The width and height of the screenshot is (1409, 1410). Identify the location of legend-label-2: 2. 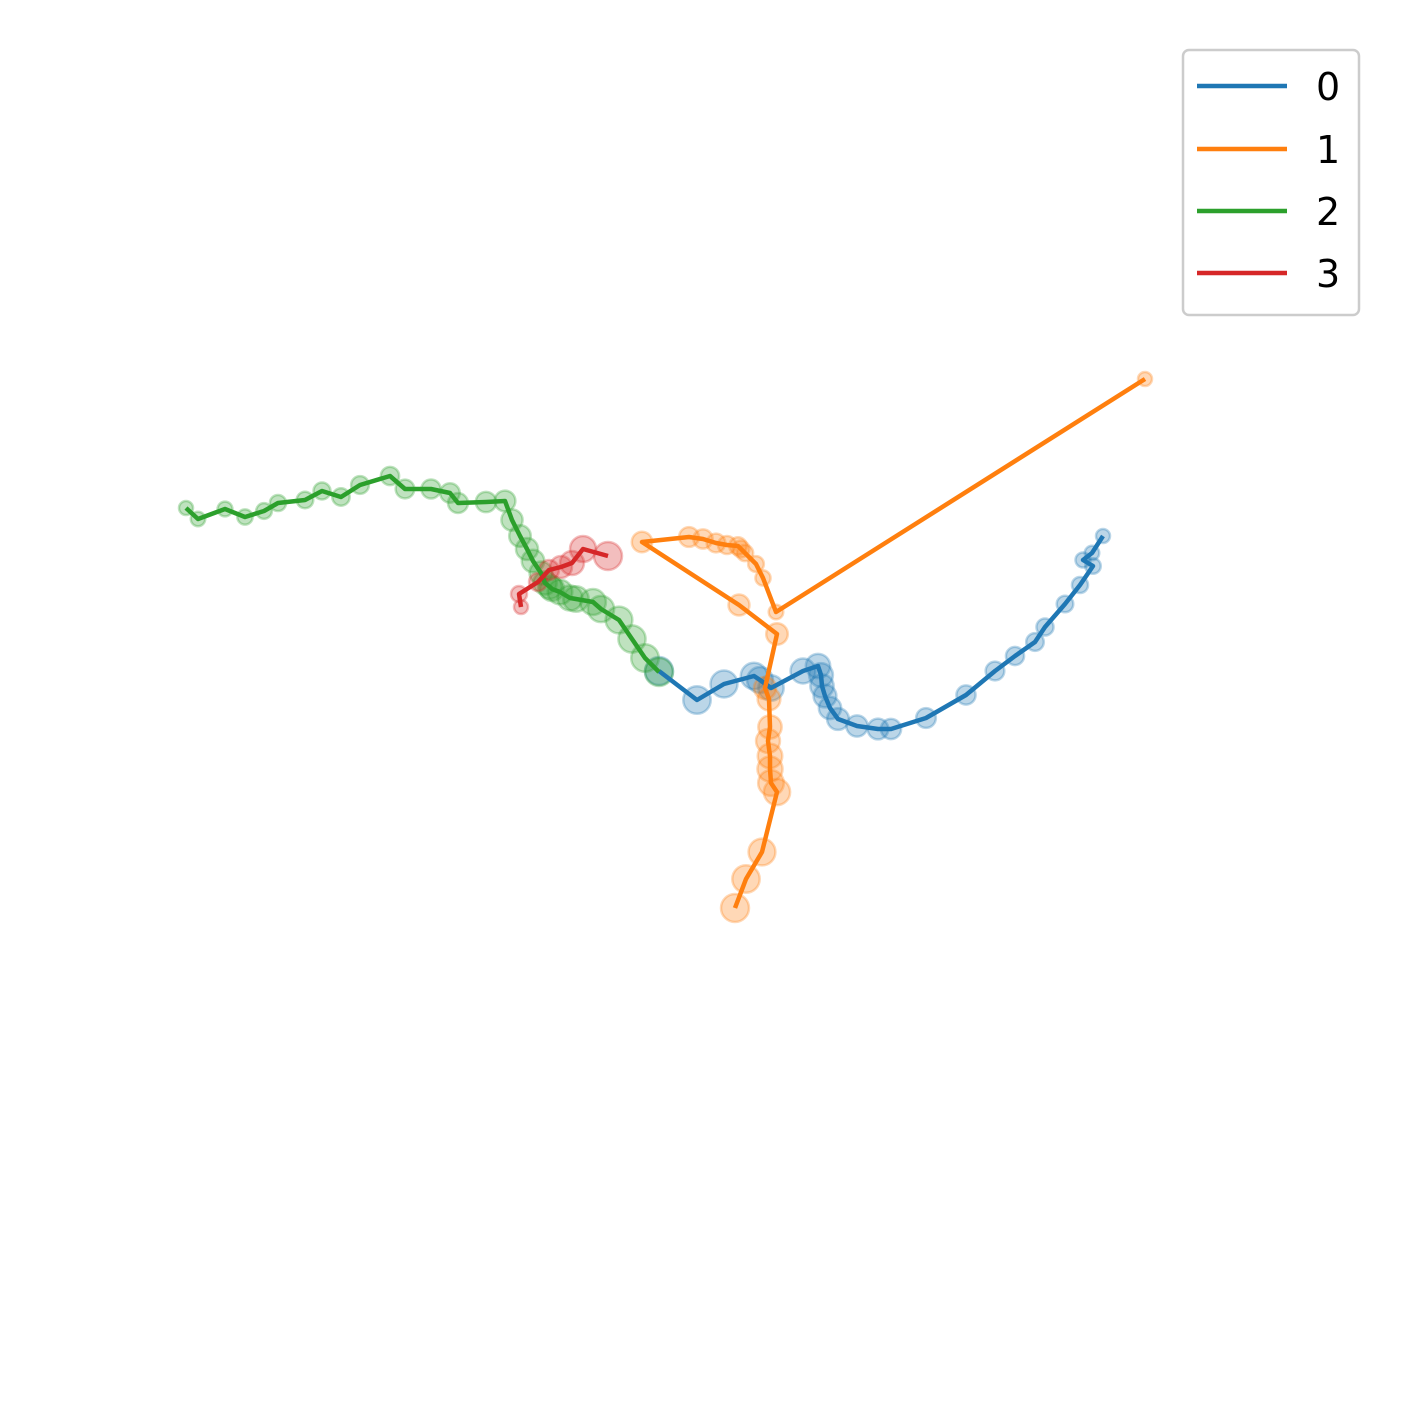
(1328, 212).